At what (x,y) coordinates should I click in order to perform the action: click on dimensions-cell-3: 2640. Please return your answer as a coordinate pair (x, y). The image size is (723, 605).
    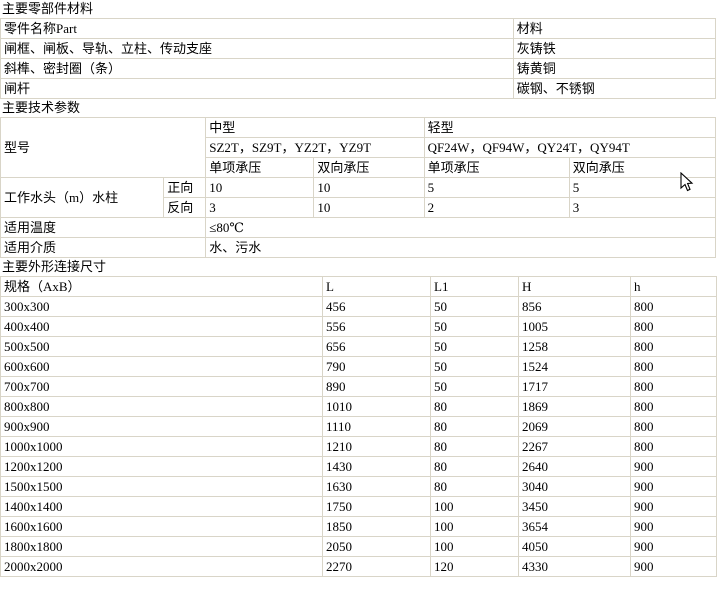
    Looking at the image, I should click on (574, 466).